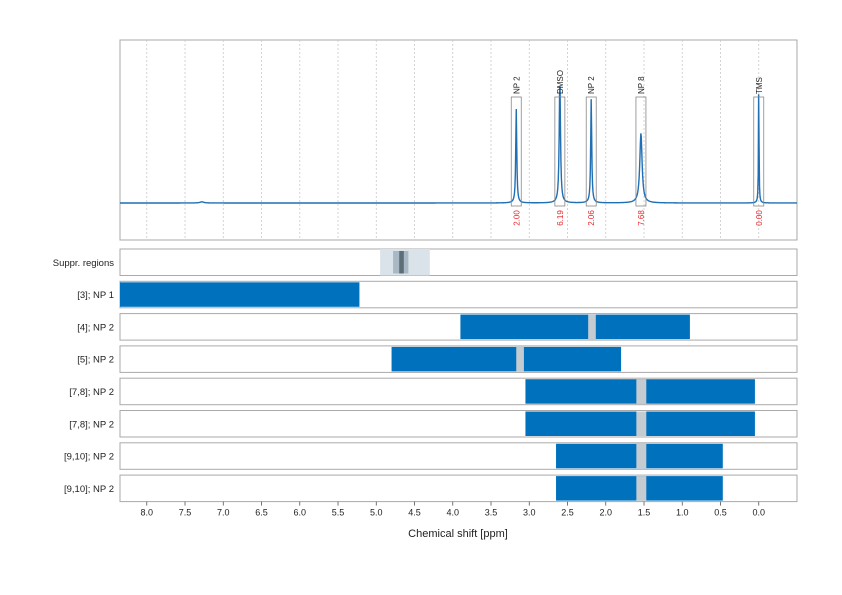 Image resolution: width=842 pixels, height=595 pixels. Describe the element at coordinates (560, 82) in the screenshot. I see `peak-label: DMSO` at that location.